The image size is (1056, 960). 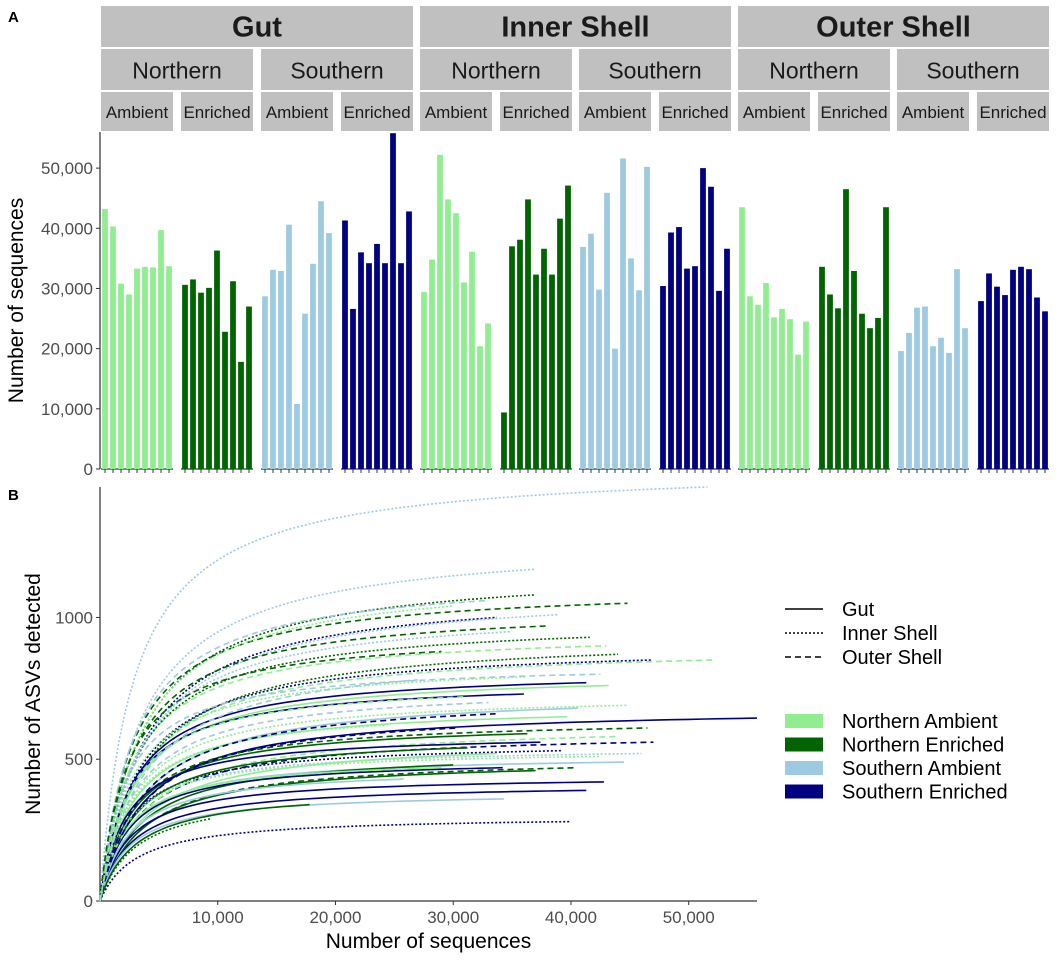 What do you see at coordinates (571, 917) in the screenshot?
I see `x-tick-label: 40,000` at bounding box center [571, 917].